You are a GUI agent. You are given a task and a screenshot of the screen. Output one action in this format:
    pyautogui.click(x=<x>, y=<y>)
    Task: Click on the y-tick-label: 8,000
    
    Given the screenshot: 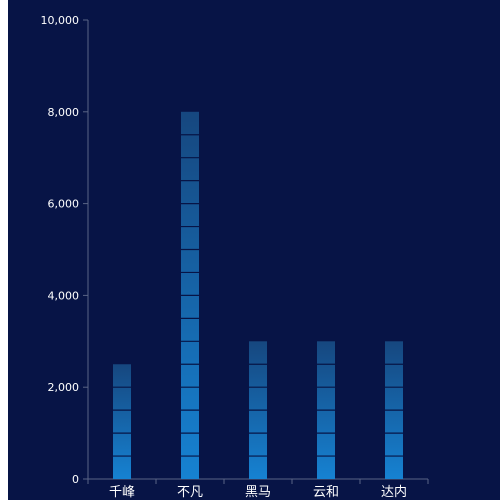 What is the action you would take?
    pyautogui.click(x=64, y=112)
    